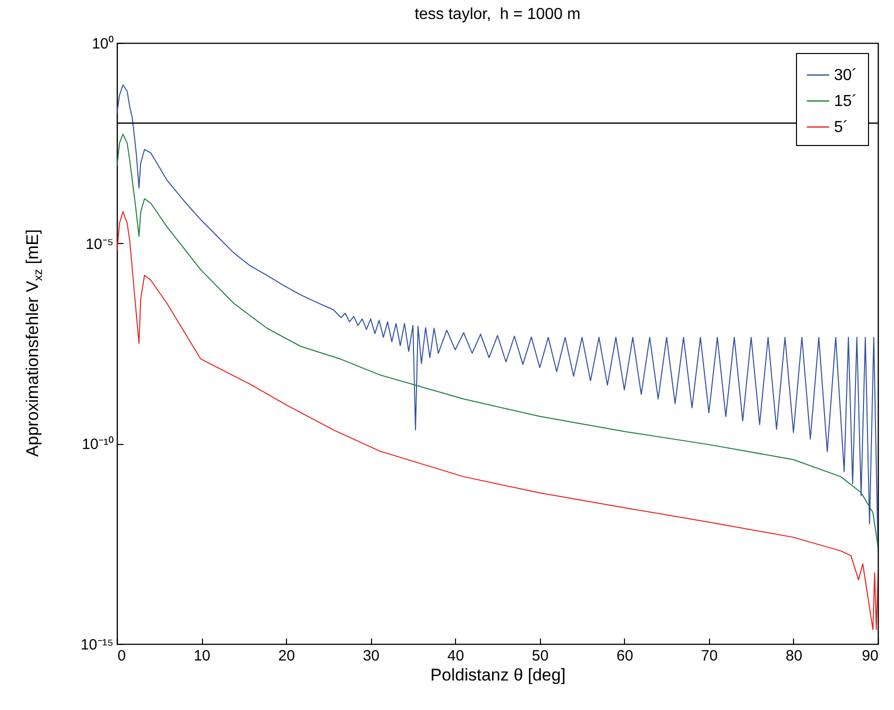 Image resolution: width=894 pixels, height=710 pixels. What do you see at coordinates (122, 656) in the screenshot?
I see `x-tick-label: 0` at bounding box center [122, 656].